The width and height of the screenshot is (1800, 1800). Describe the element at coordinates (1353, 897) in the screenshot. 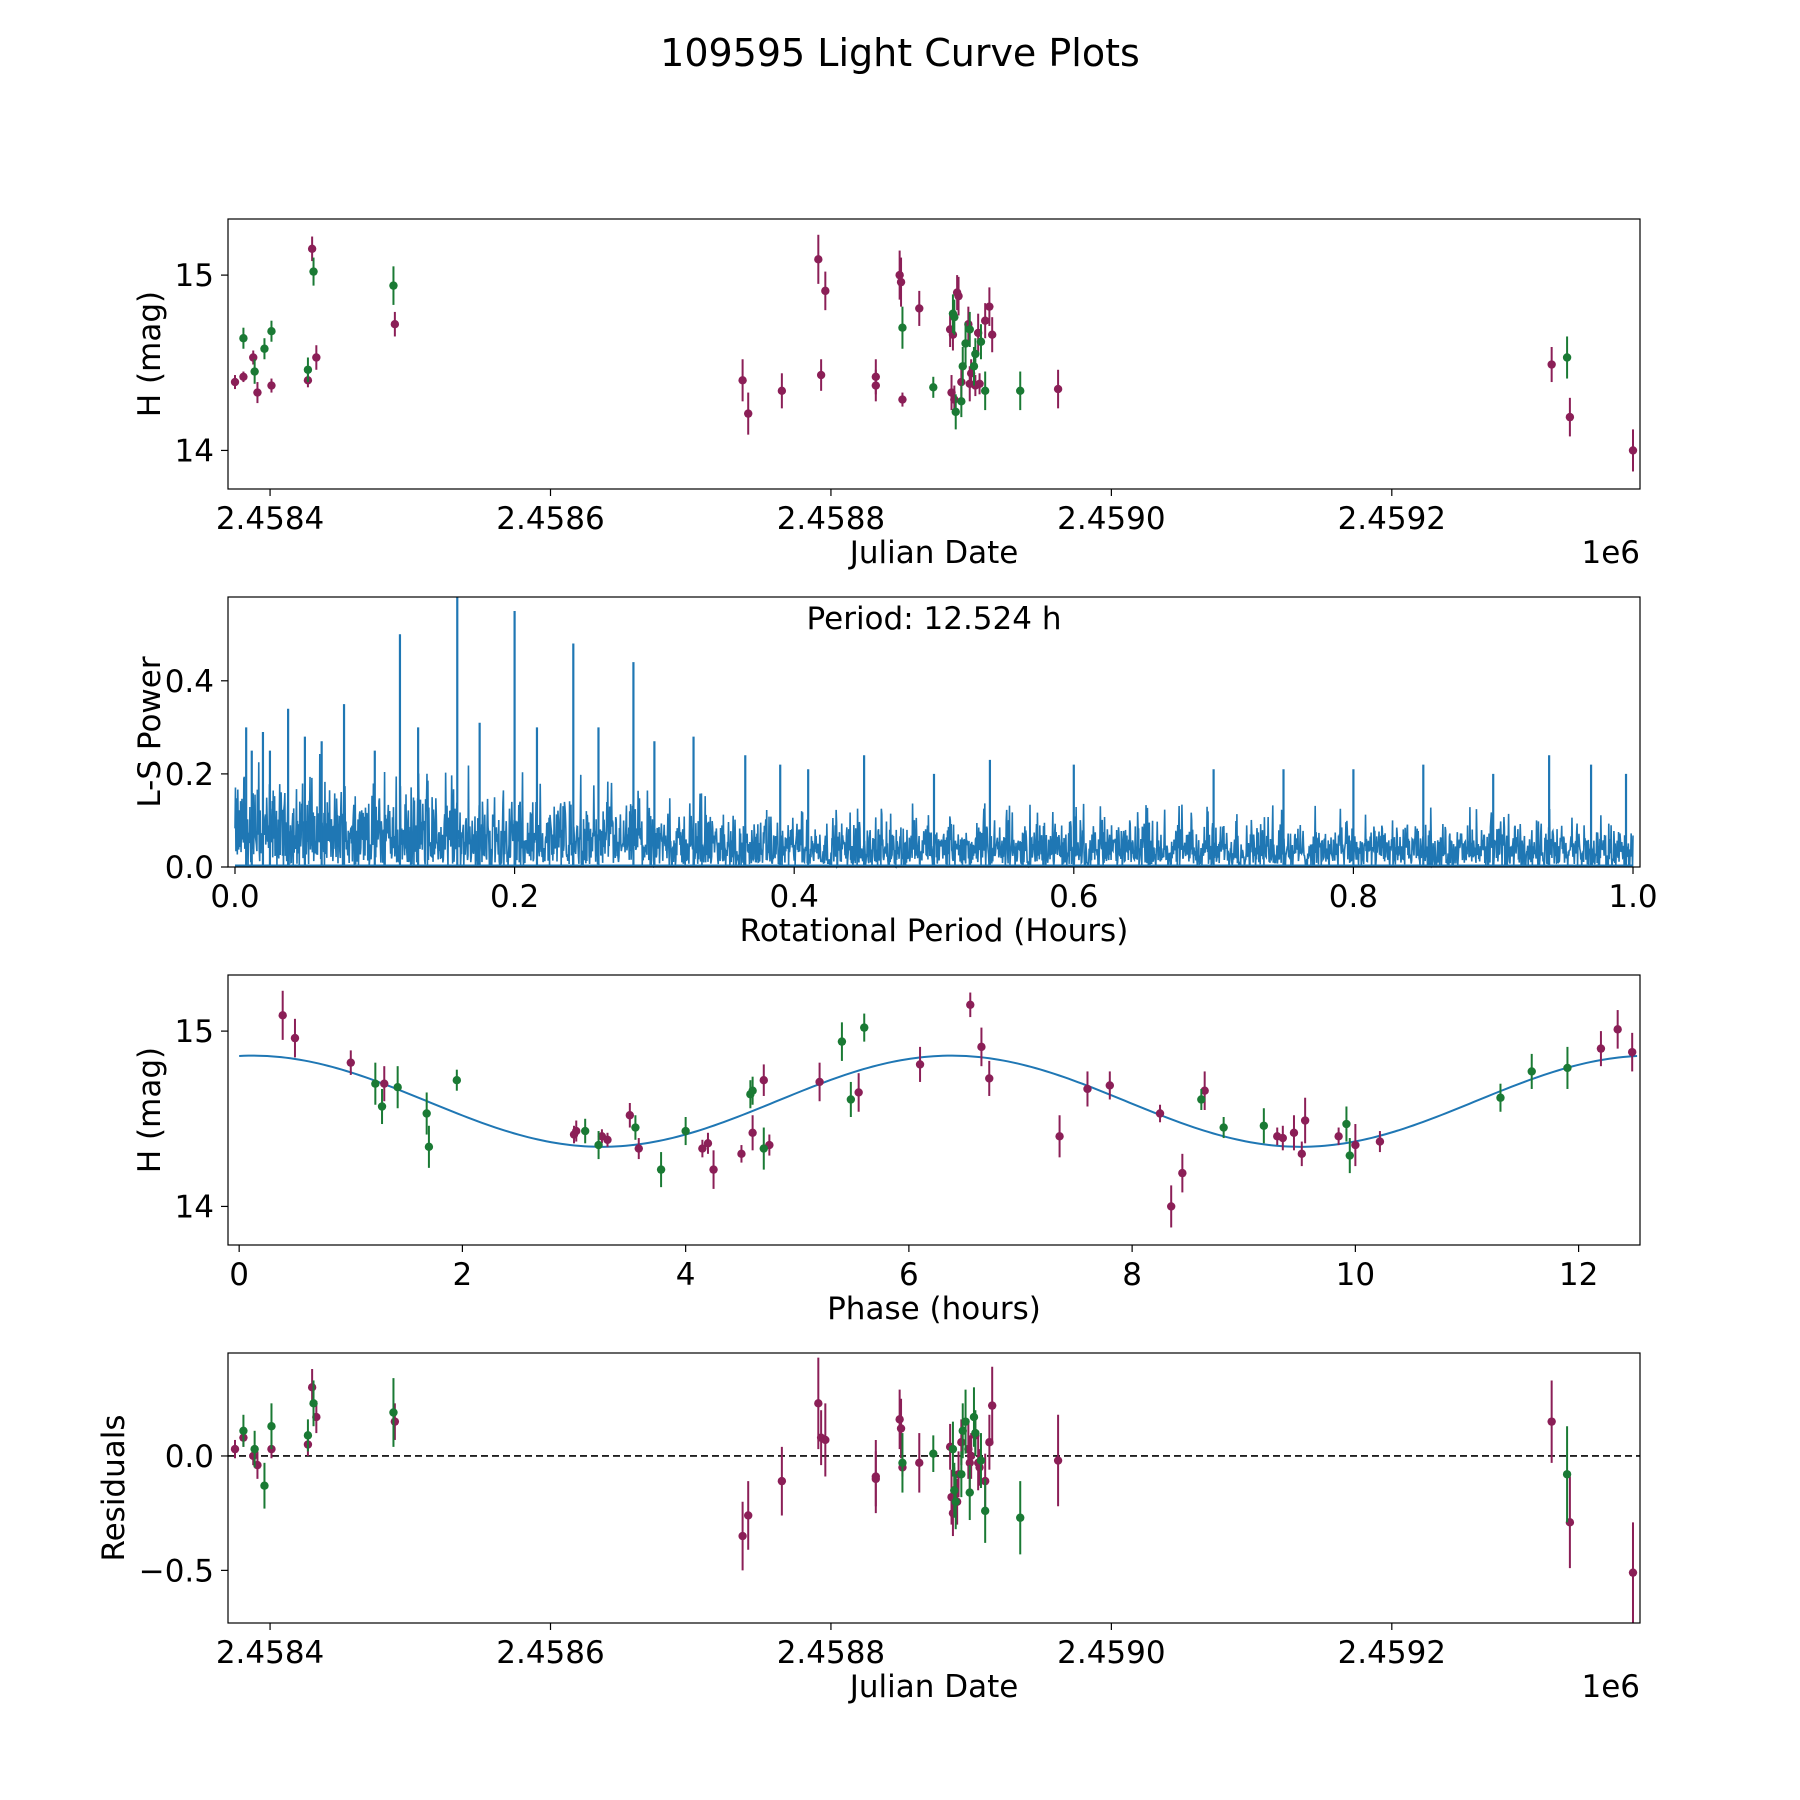

I see `x-tick-label: 0.8` at that location.